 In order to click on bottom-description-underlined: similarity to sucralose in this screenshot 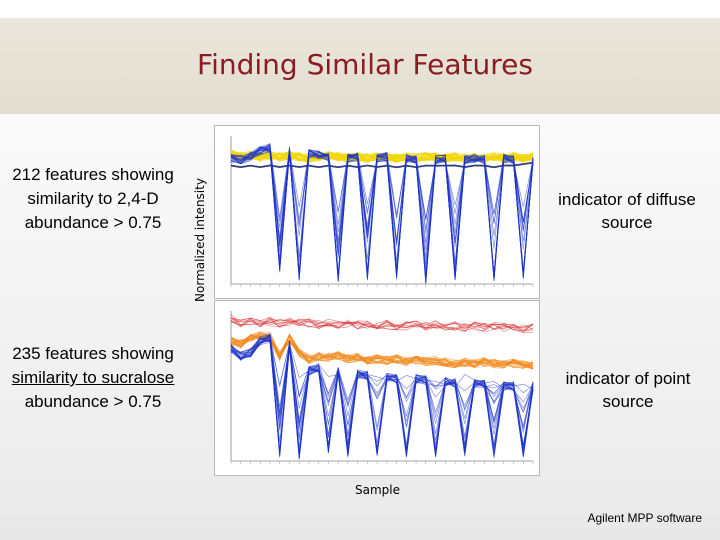, I will do `click(93, 377)`.